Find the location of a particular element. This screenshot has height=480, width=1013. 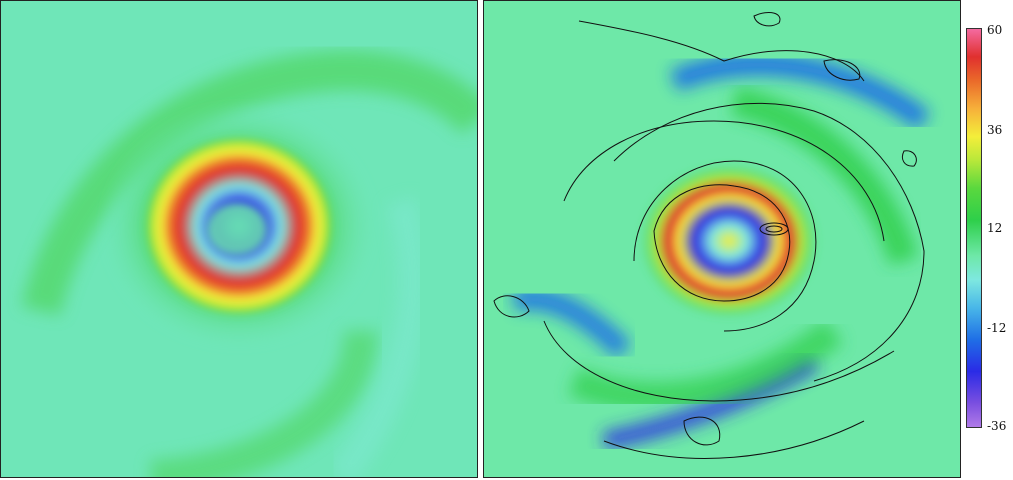

eye is located at coordinates (237, 229).